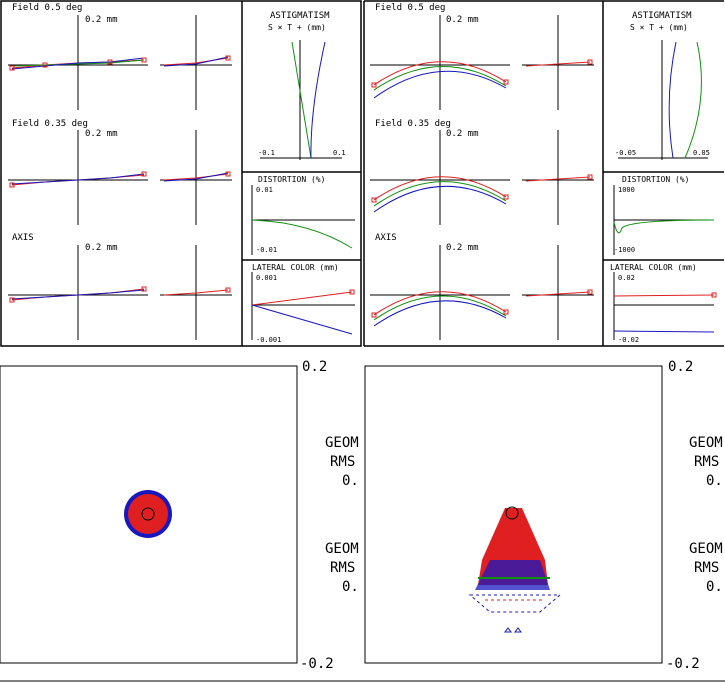 The height and width of the screenshot is (683, 725). I want to click on left-spot-label-4: GEOM, so click(342, 549).